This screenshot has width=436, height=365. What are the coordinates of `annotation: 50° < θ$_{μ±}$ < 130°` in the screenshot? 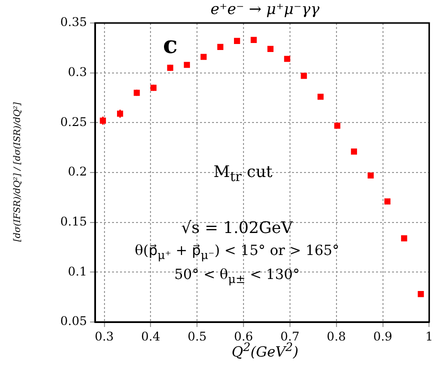 It's located at (237, 276).